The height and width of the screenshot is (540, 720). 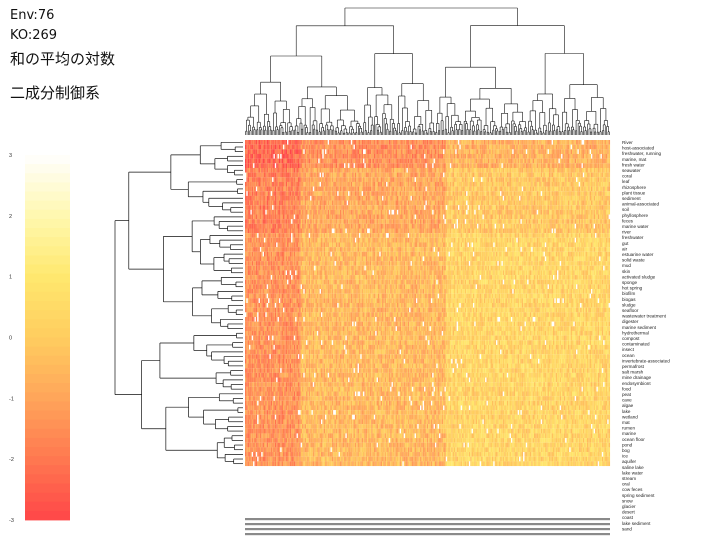 I want to click on color-scale-tick-label: 3, so click(x=10, y=156).